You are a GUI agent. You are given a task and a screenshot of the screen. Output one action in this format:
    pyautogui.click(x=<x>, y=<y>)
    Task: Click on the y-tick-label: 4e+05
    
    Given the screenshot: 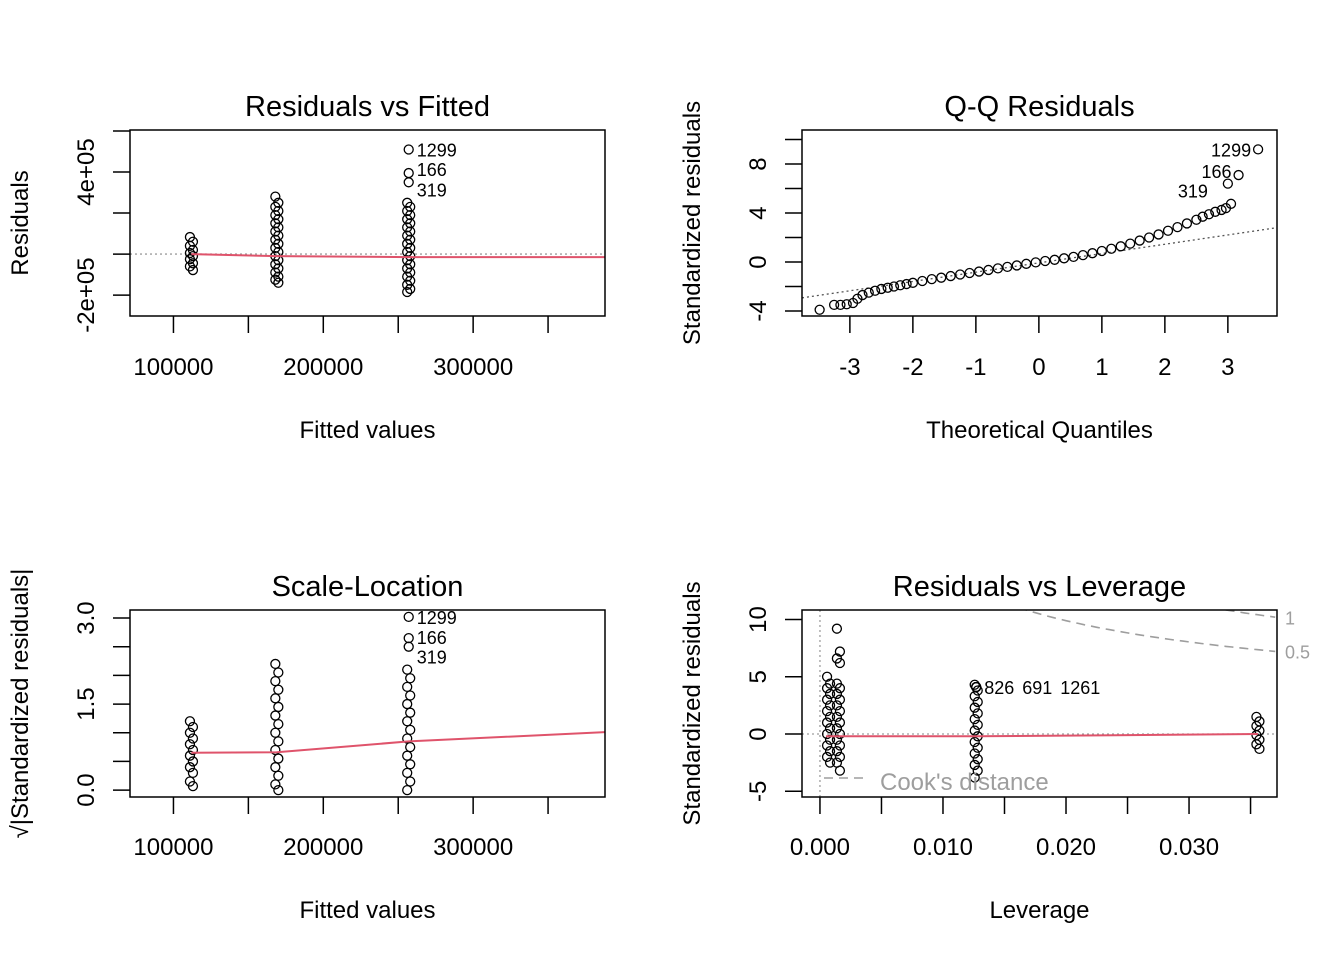 What is the action you would take?
    pyautogui.click(x=86, y=171)
    